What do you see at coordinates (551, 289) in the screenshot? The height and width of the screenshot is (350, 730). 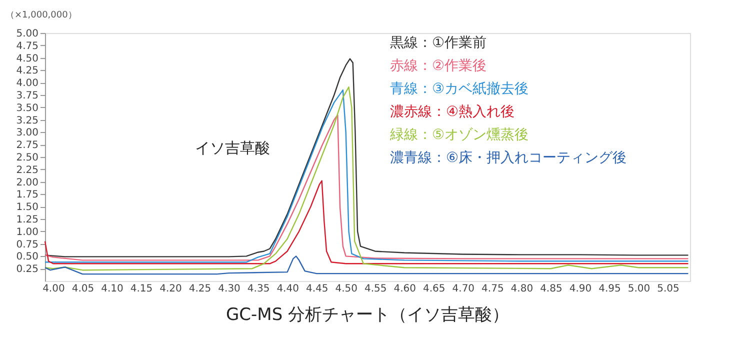 I see `x-tick-label: 4.85` at bounding box center [551, 289].